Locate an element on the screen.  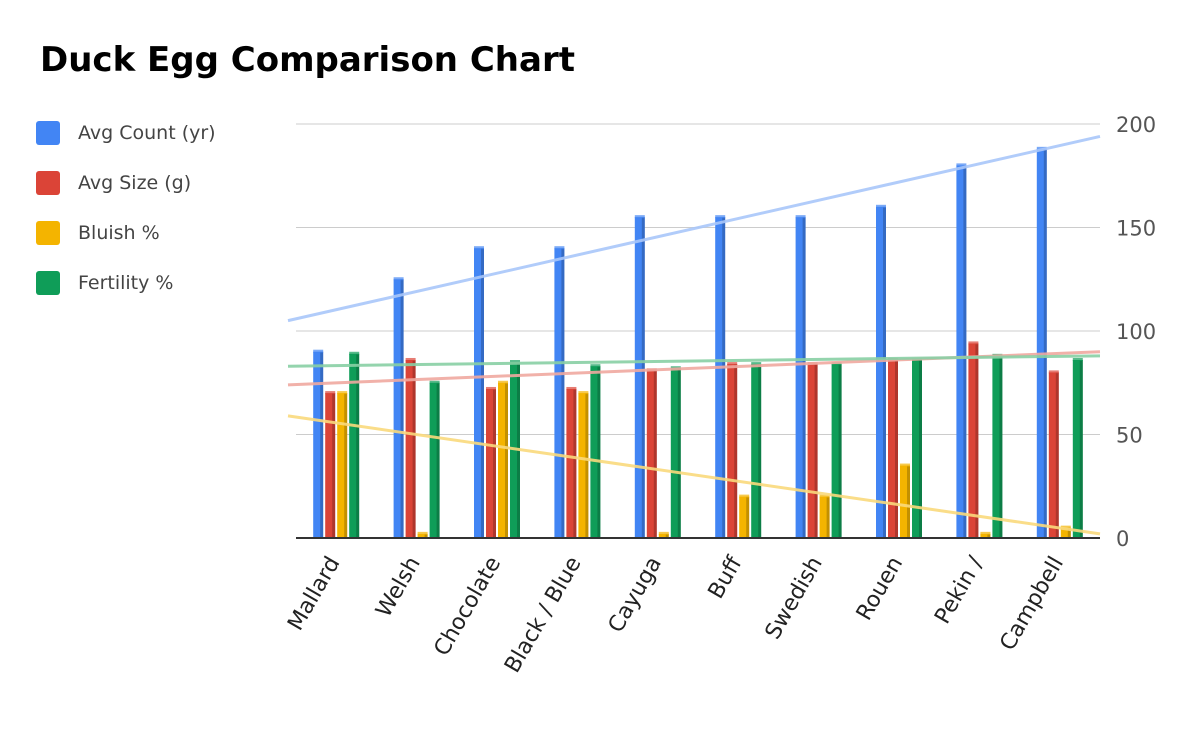
x-tick-label-1: Welsh is located at coordinates (398, 587).